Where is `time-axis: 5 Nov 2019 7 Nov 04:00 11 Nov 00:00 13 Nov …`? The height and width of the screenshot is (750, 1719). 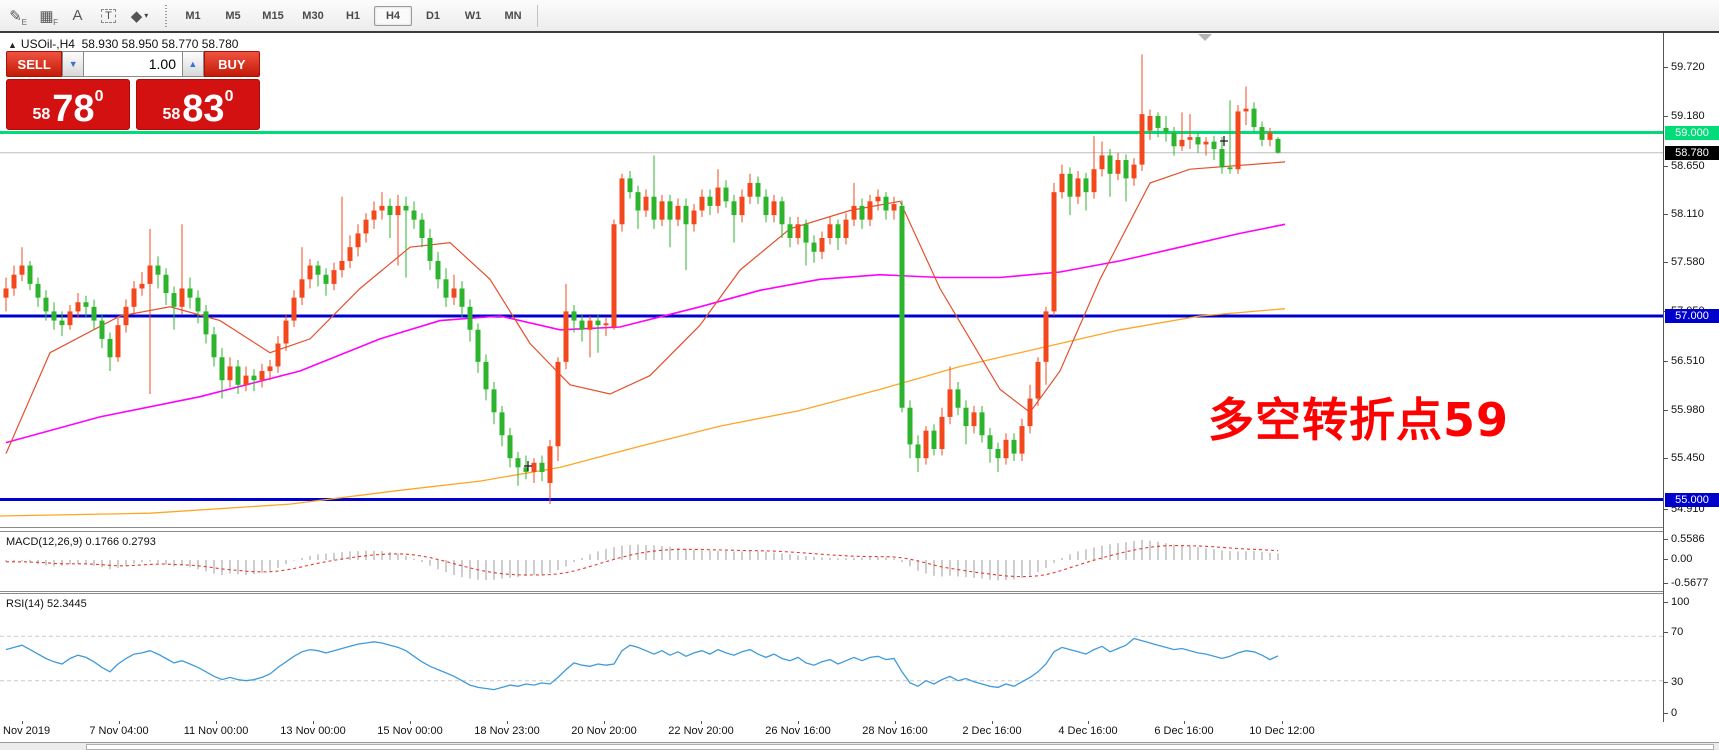 time-axis: 5 Nov 2019 7 Nov 04:00 11 Nov 00:00 13 Nov … is located at coordinates (831, 731).